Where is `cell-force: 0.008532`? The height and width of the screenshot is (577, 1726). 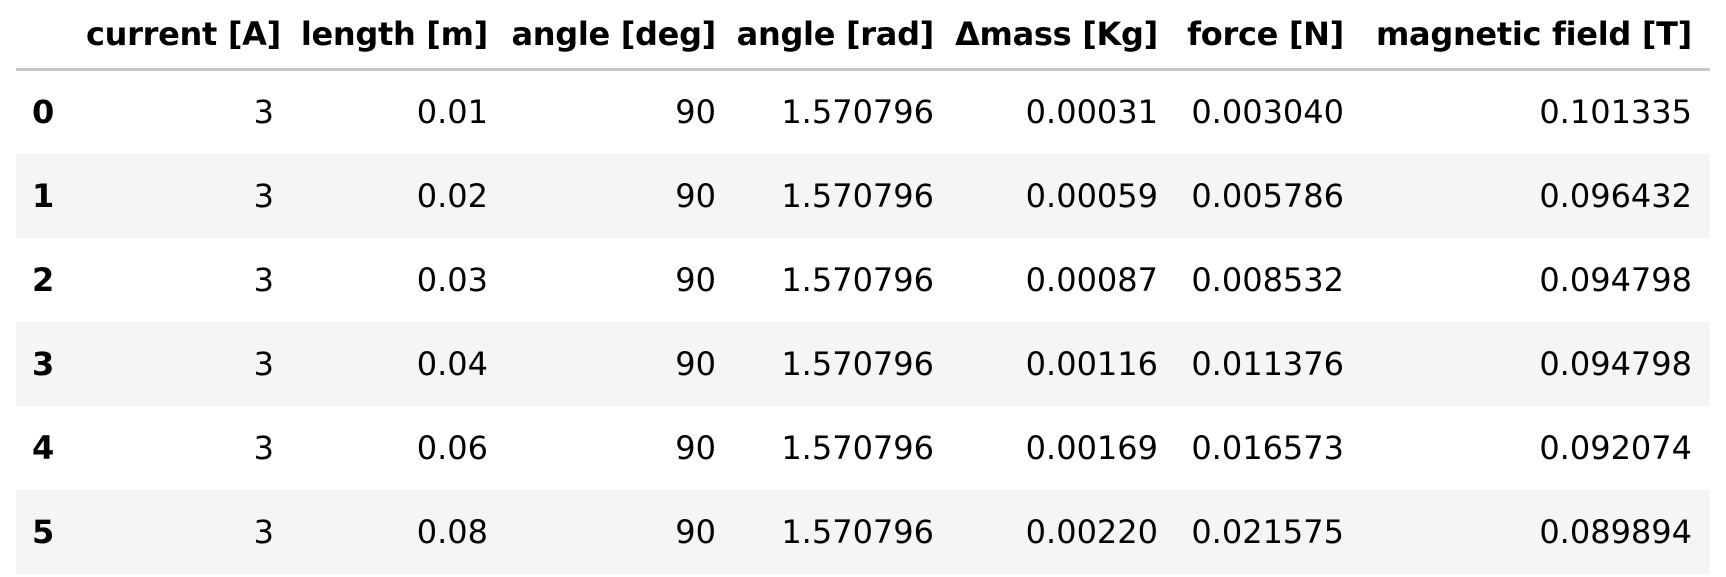
cell-force: 0.008532 is located at coordinates (1267, 279).